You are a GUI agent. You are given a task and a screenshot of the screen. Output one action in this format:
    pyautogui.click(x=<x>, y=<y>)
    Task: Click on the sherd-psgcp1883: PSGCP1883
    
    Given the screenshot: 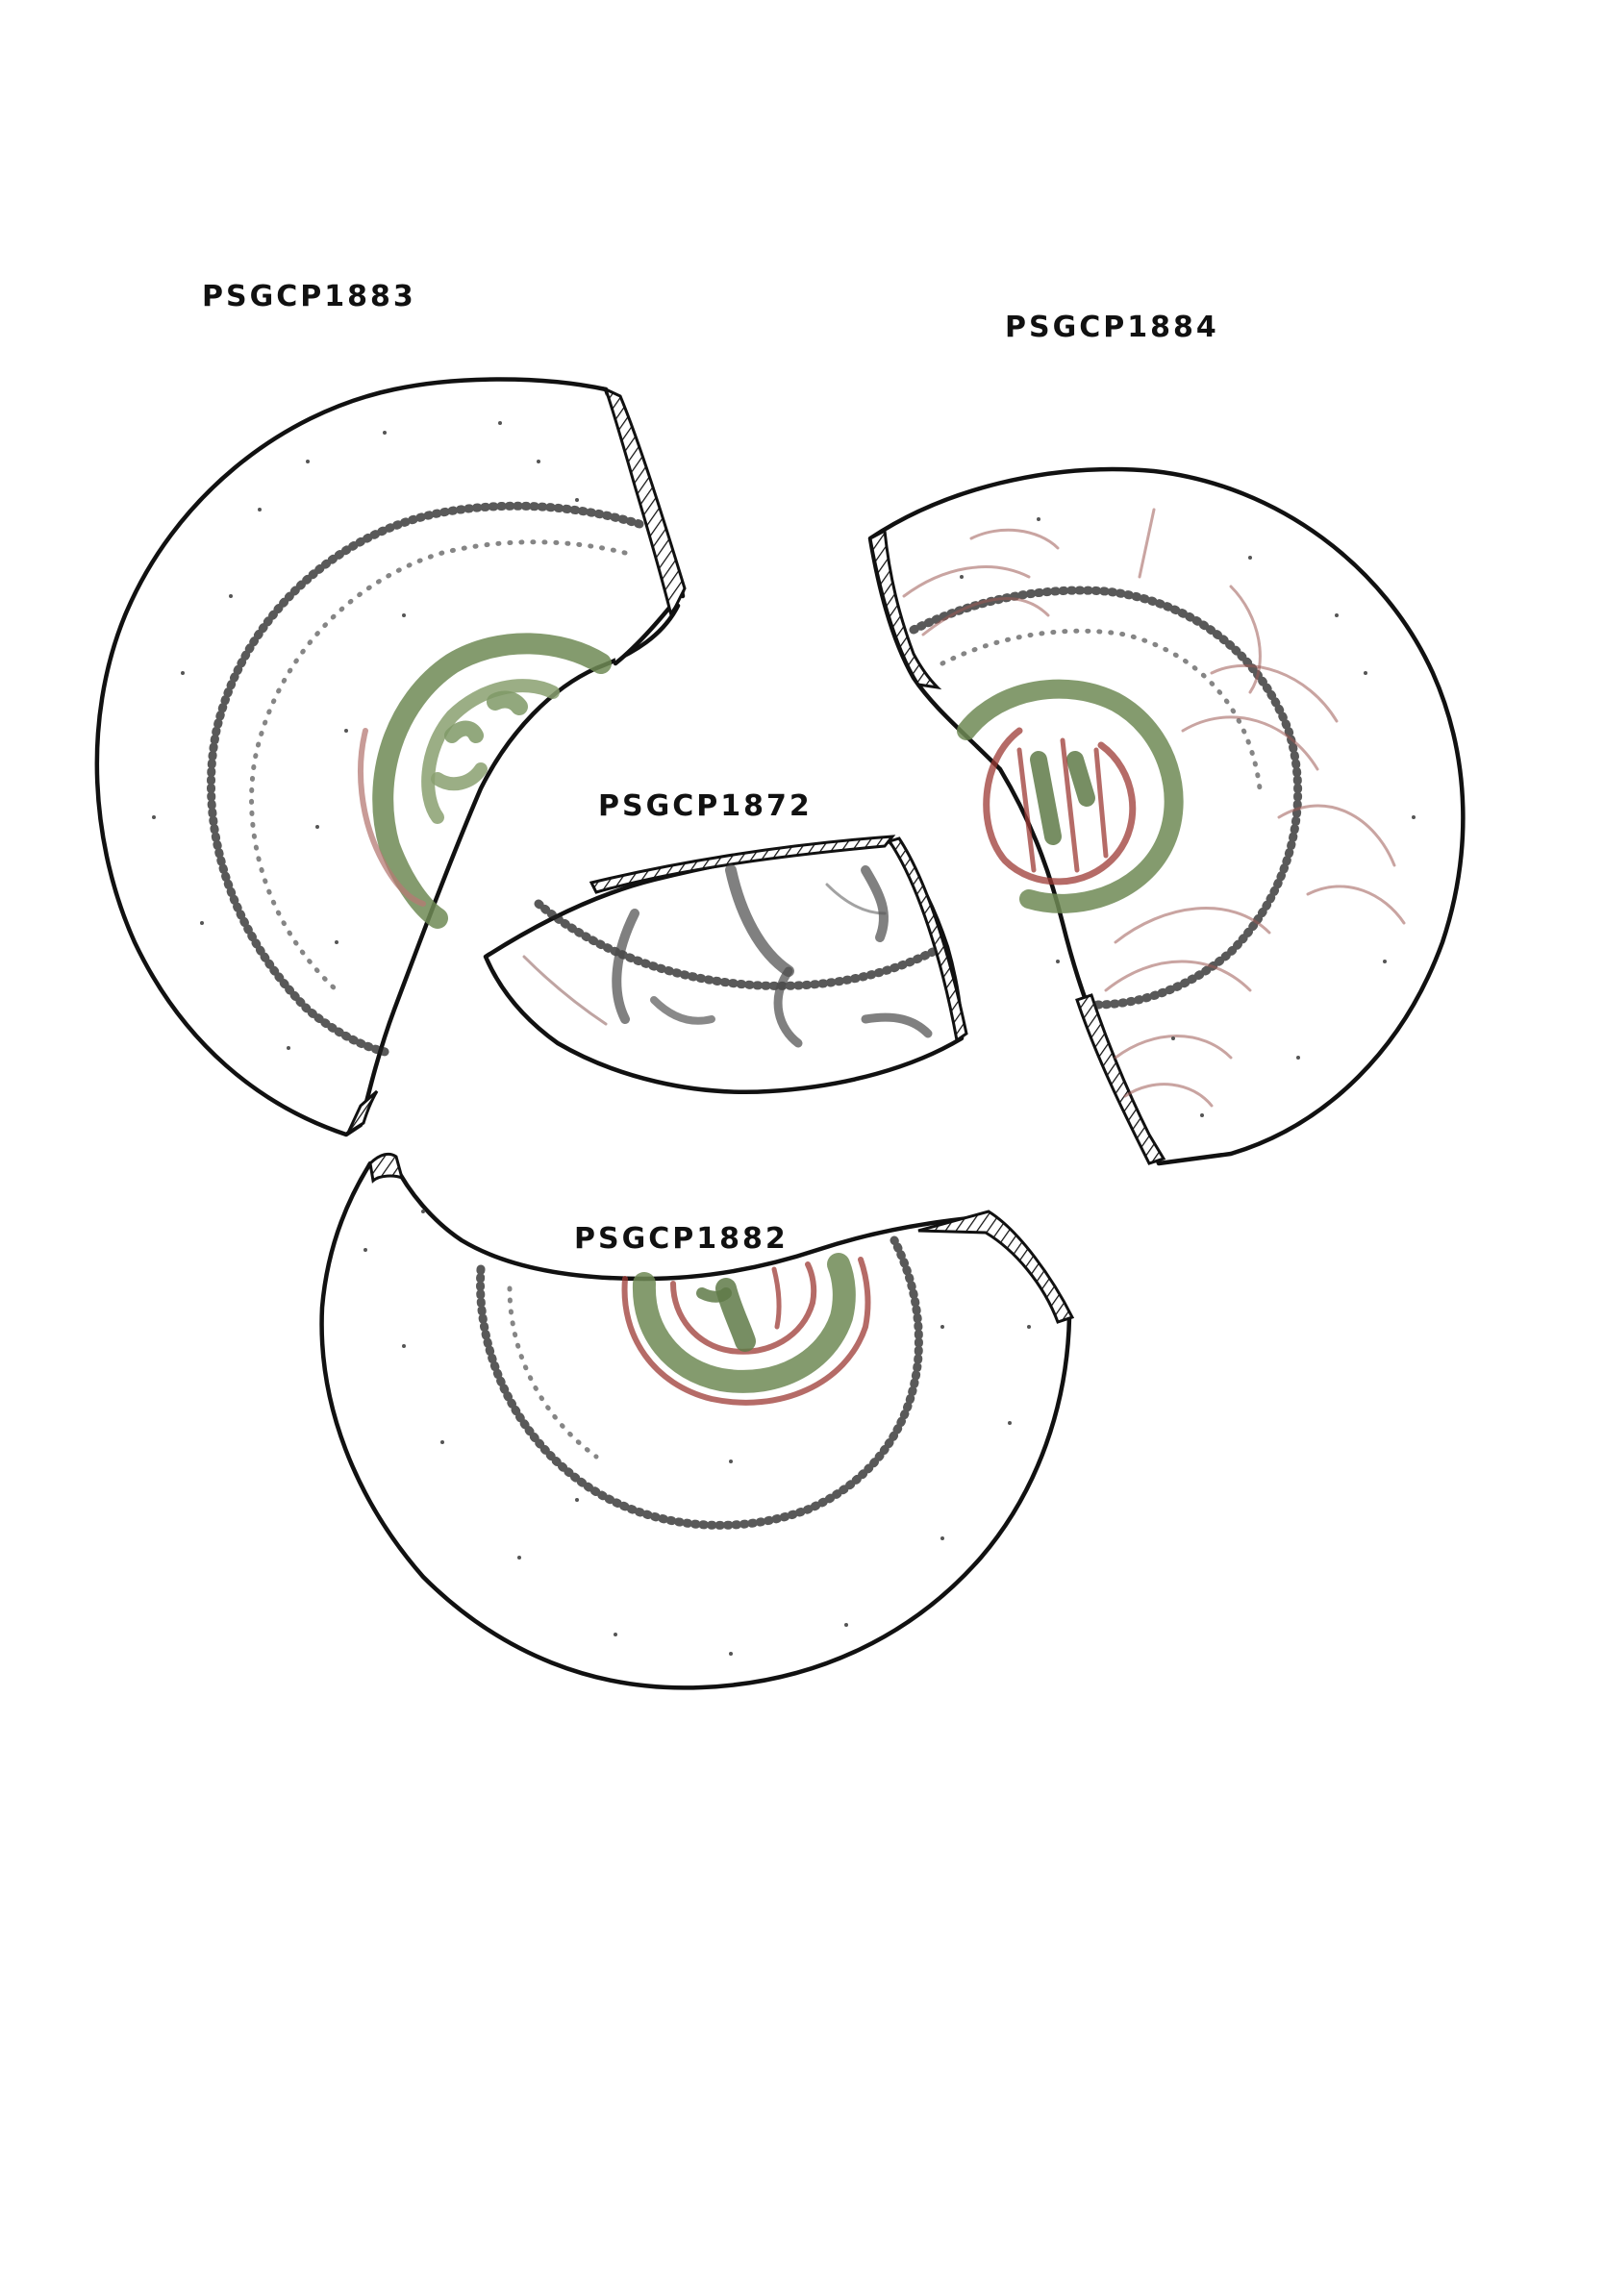 What is the action you would take?
    pyautogui.click(x=390, y=708)
    